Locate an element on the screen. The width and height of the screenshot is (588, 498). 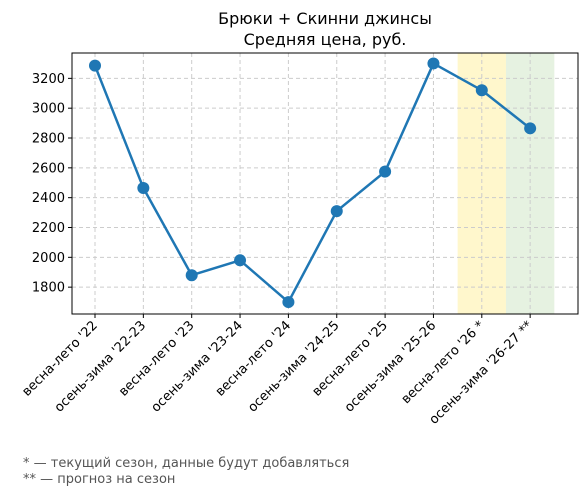
x-tick-label-4: осень-зима '23-24 is located at coordinates (197, 366).